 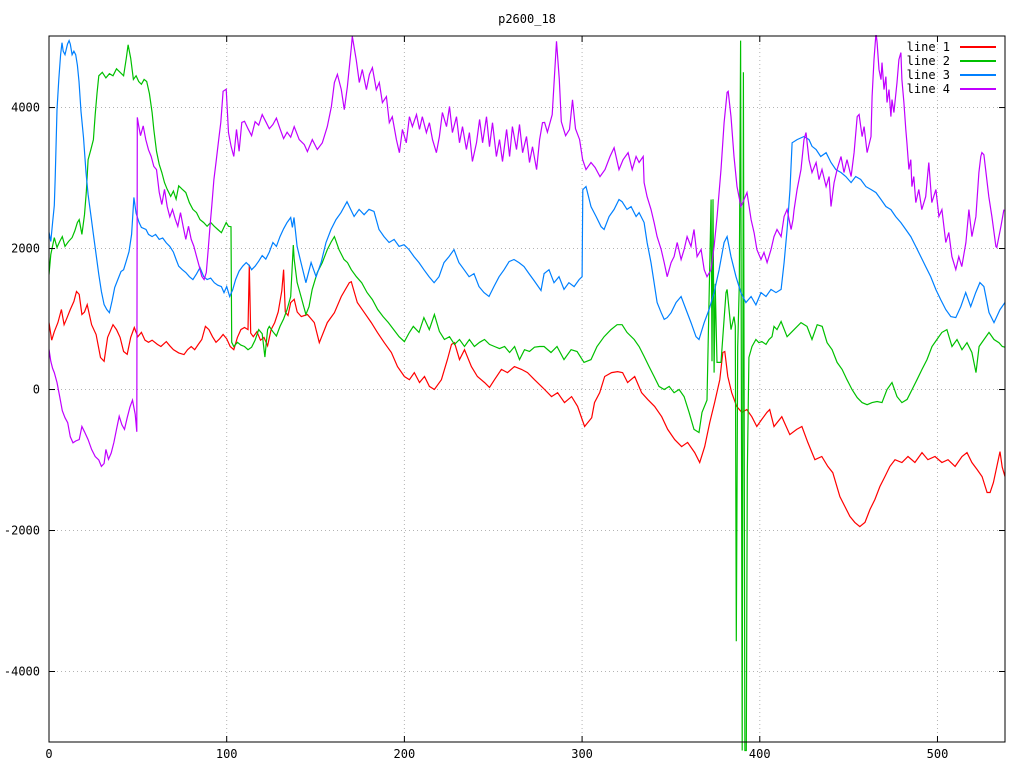 I want to click on y-tick-label: 0, so click(x=36, y=390).